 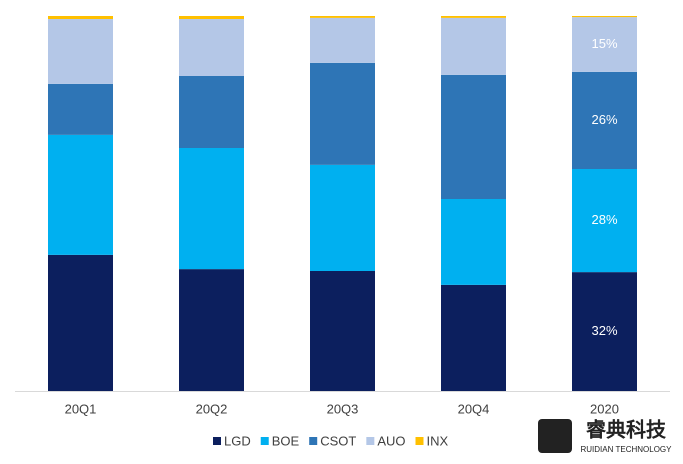 What do you see at coordinates (237, 440) in the screenshot?
I see `legend-label: LGD` at bounding box center [237, 440].